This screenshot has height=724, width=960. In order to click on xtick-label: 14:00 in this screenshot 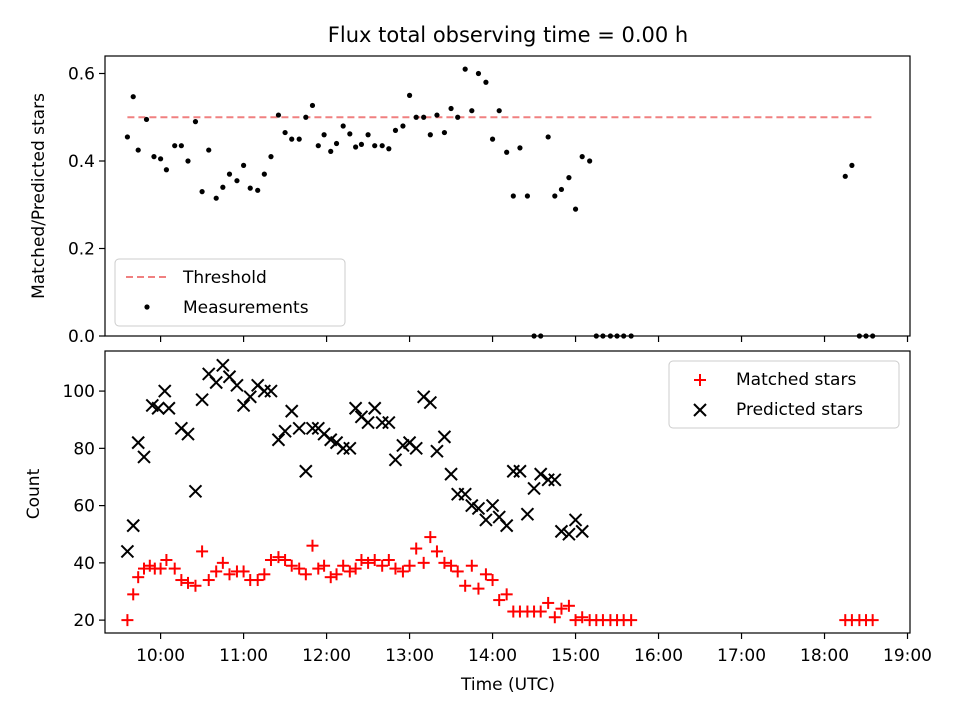, I will do `click(492, 656)`.